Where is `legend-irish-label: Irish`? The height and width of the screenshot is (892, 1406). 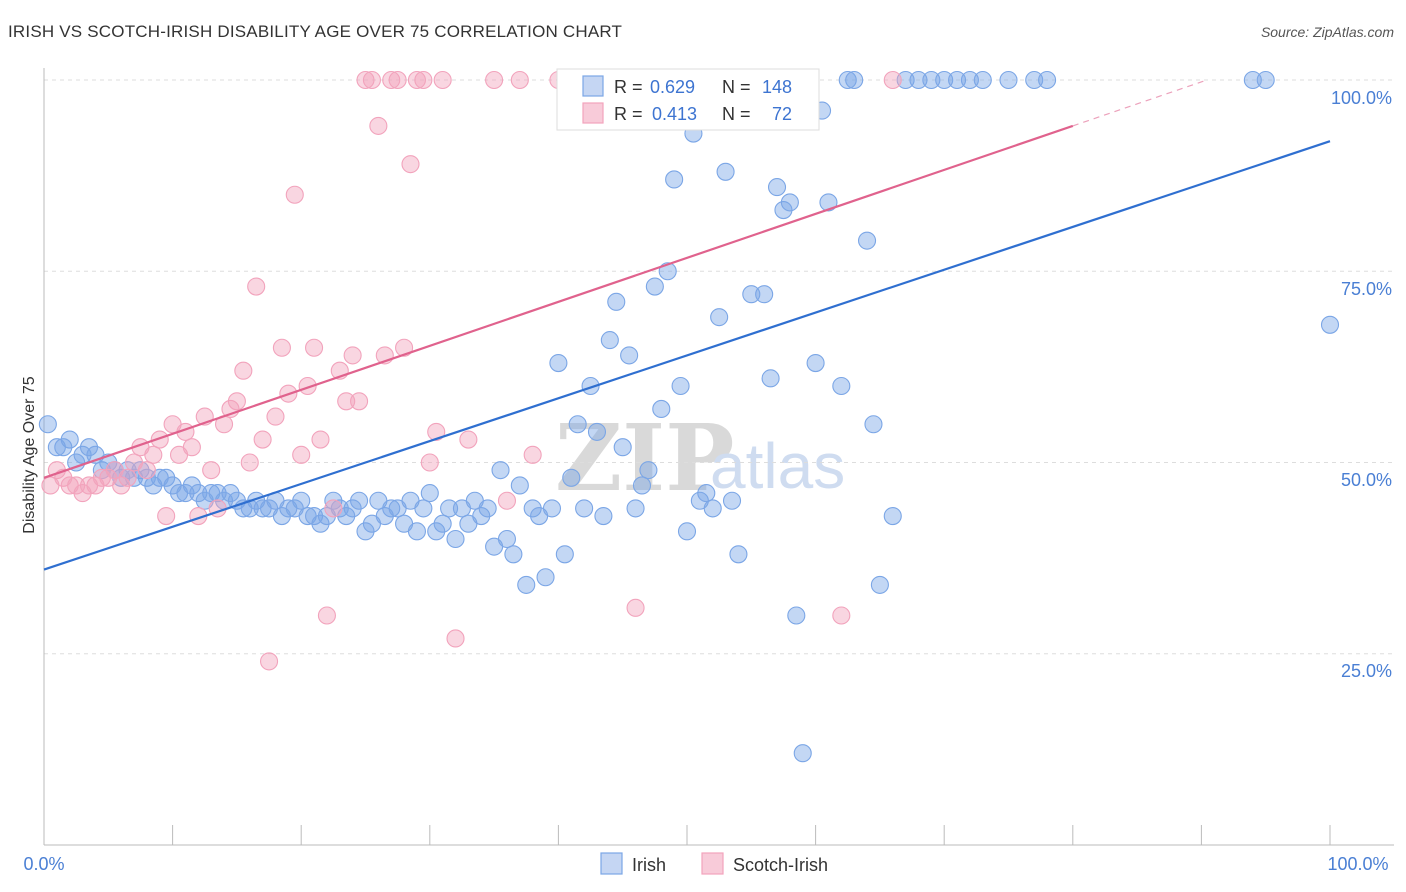 legend-irish-label: Irish is located at coordinates (649, 865).